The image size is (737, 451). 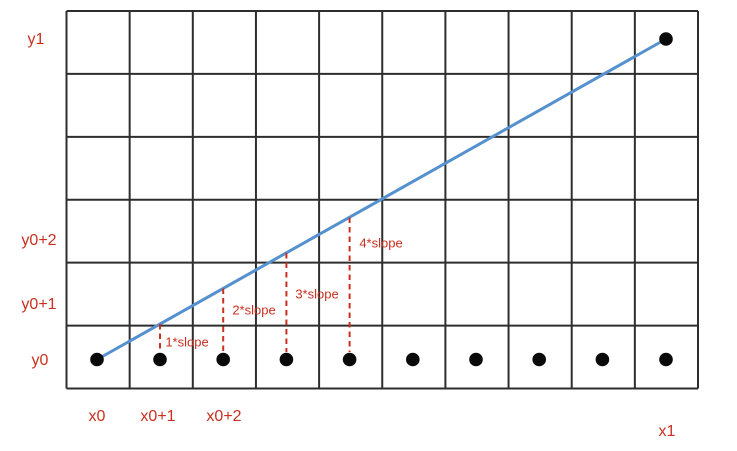 What do you see at coordinates (40, 360) in the screenshot?
I see `axis-label-y0: y0` at bounding box center [40, 360].